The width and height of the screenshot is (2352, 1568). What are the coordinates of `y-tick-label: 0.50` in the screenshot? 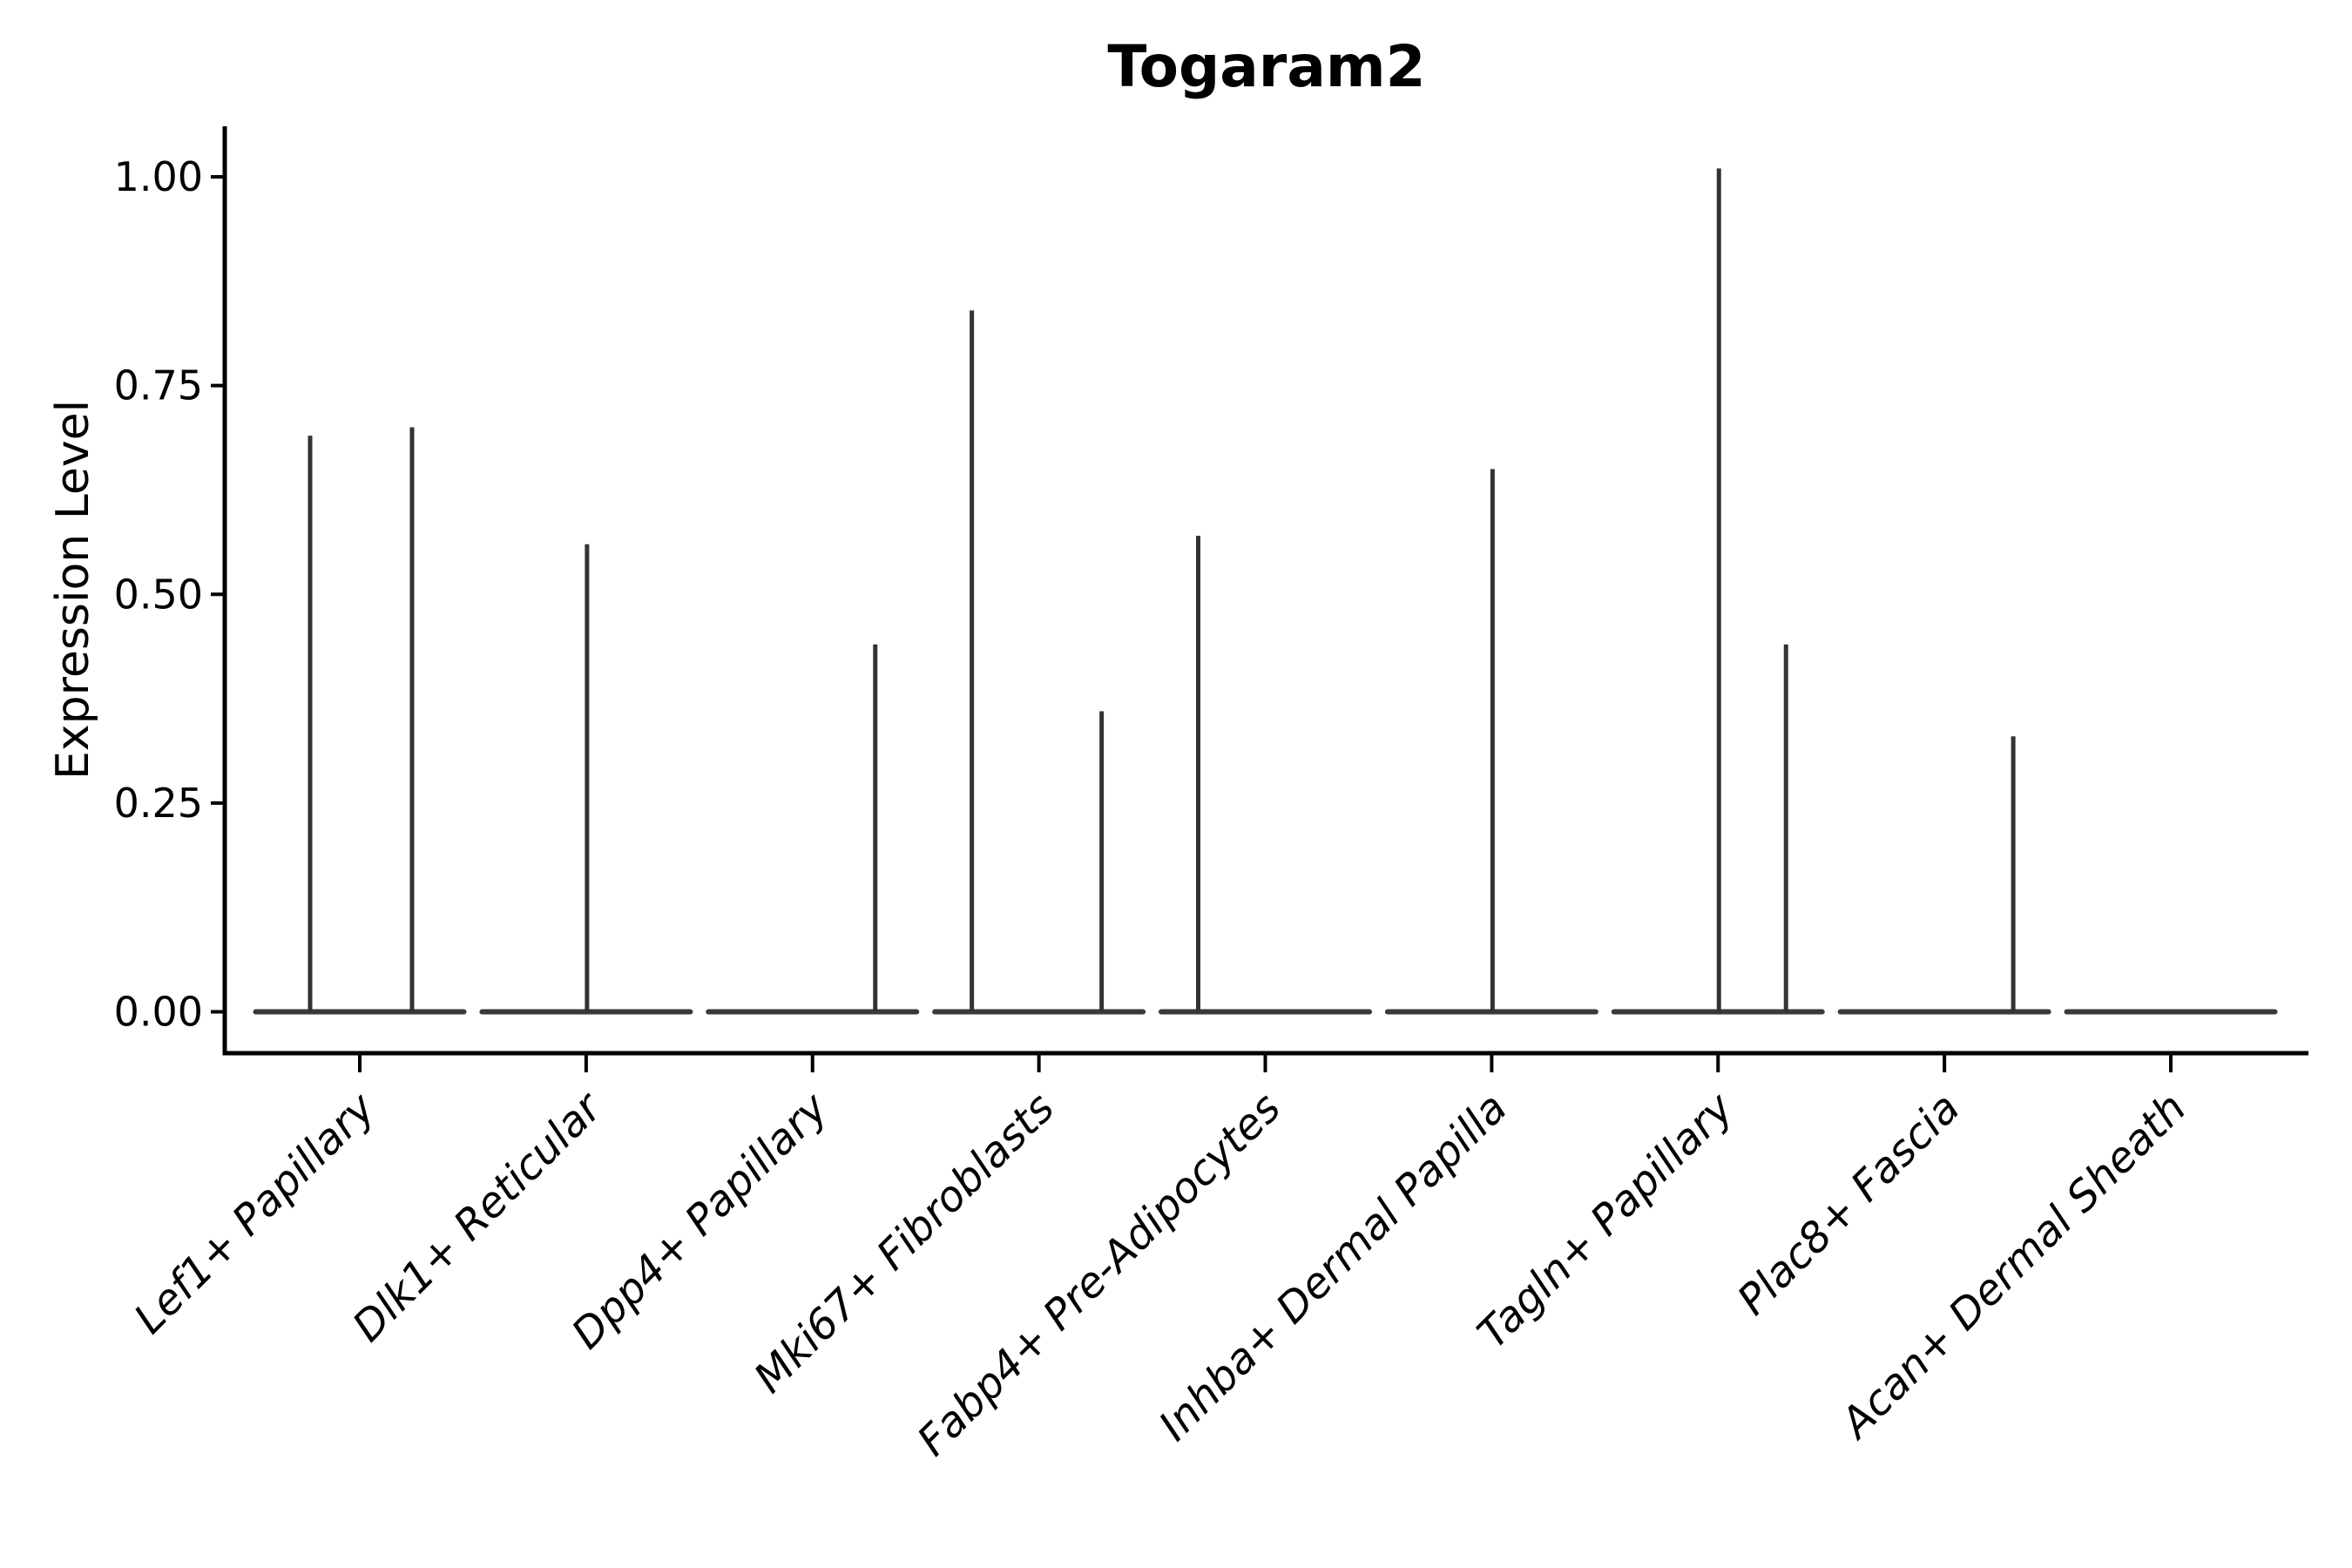 It's located at (158, 594).